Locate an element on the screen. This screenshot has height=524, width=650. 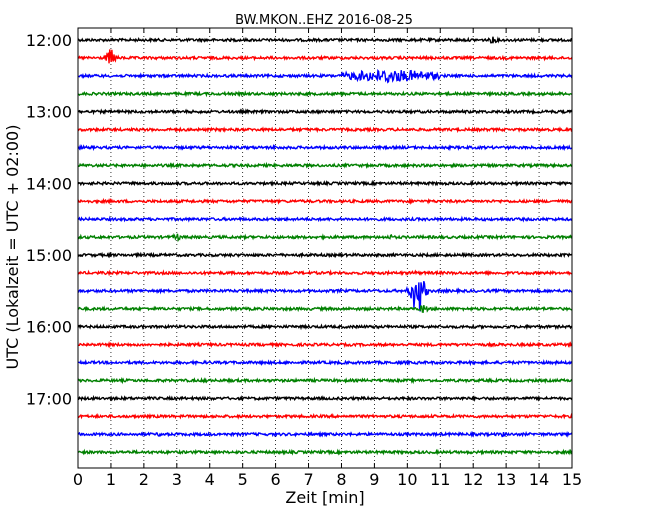
x-tick-label: 6 is located at coordinates (276, 479).